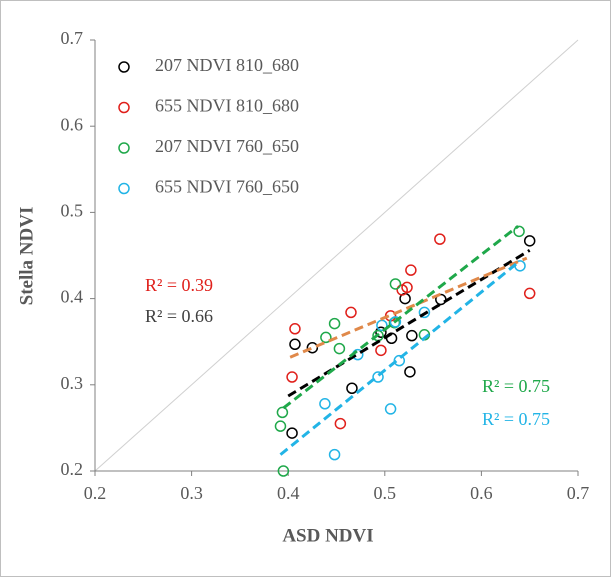 Image resolution: width=611 pixels, height=577 pixels. Describe the element at coordinates (26, 256) in the screenshot. I see `y-axis-label: Stella NDVI` at that location.